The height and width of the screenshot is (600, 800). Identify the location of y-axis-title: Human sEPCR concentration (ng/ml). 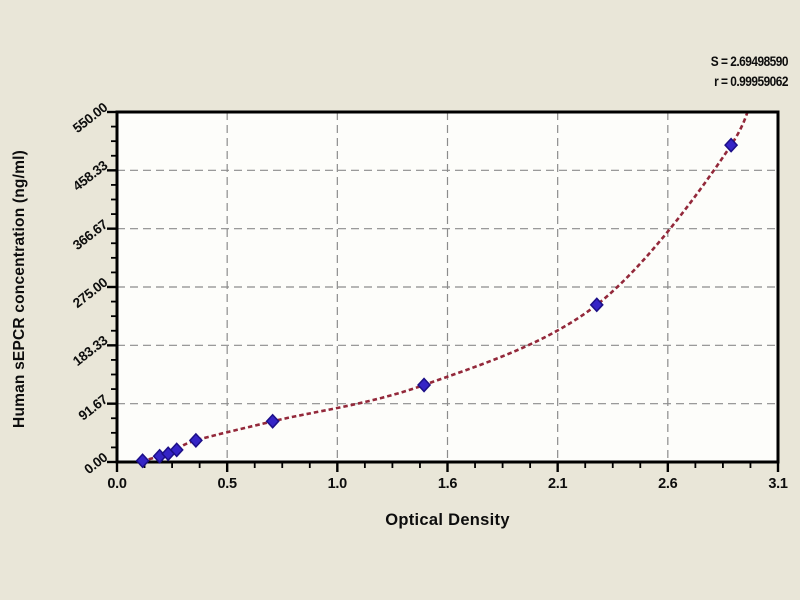
(19, 289).